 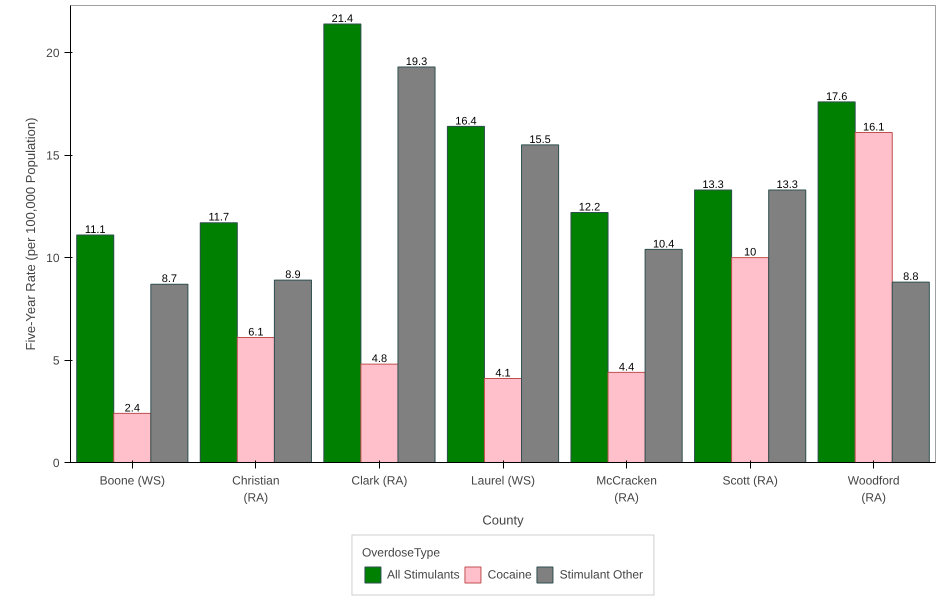 What do you see at coordinates (540, 140) in the screenshot?
I see `data-label: 15.5` at bounding box center [540, 140].